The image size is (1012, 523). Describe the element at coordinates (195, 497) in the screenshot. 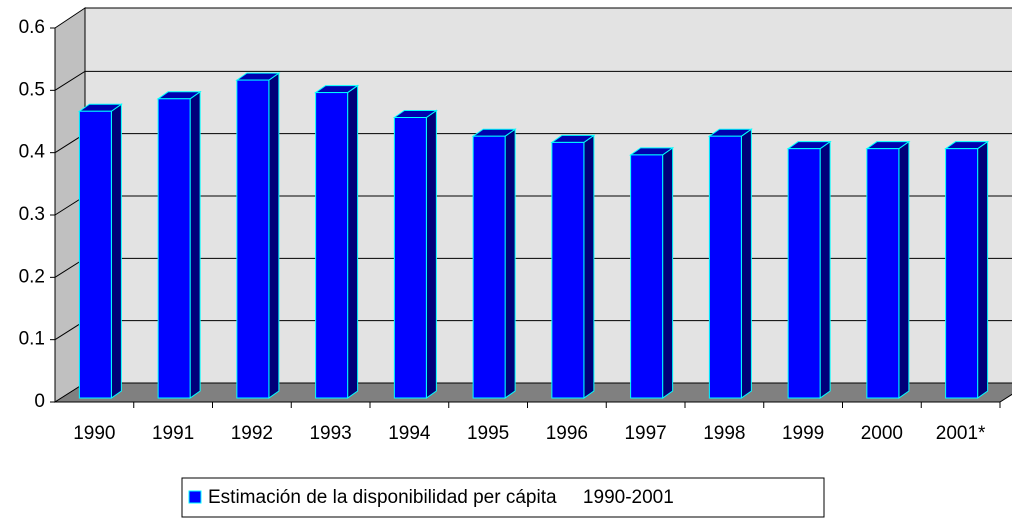

I see `legend-swatch` at that location.